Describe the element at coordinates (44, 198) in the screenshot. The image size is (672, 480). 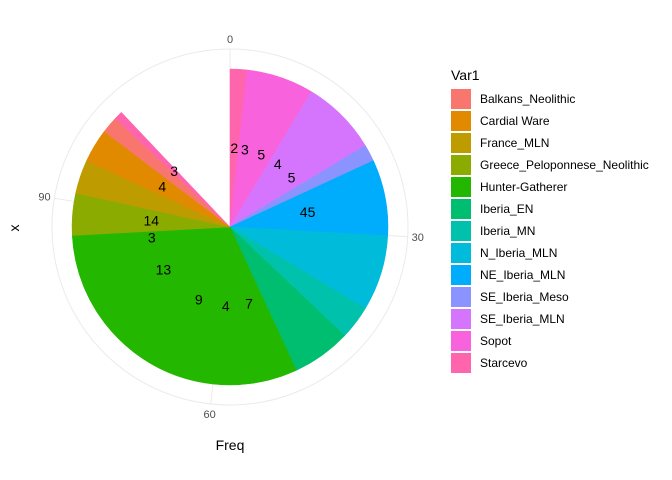
I see `theta-tick-label: 90` at that location.